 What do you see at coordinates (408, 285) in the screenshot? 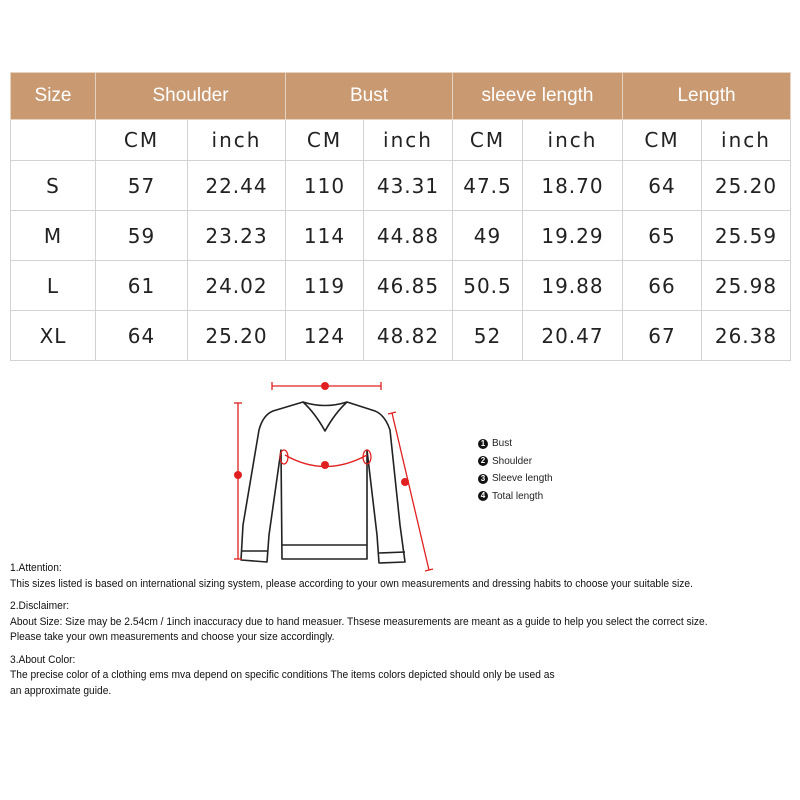
I see `value-cell: 46.85` at bounding box center [408, 285].